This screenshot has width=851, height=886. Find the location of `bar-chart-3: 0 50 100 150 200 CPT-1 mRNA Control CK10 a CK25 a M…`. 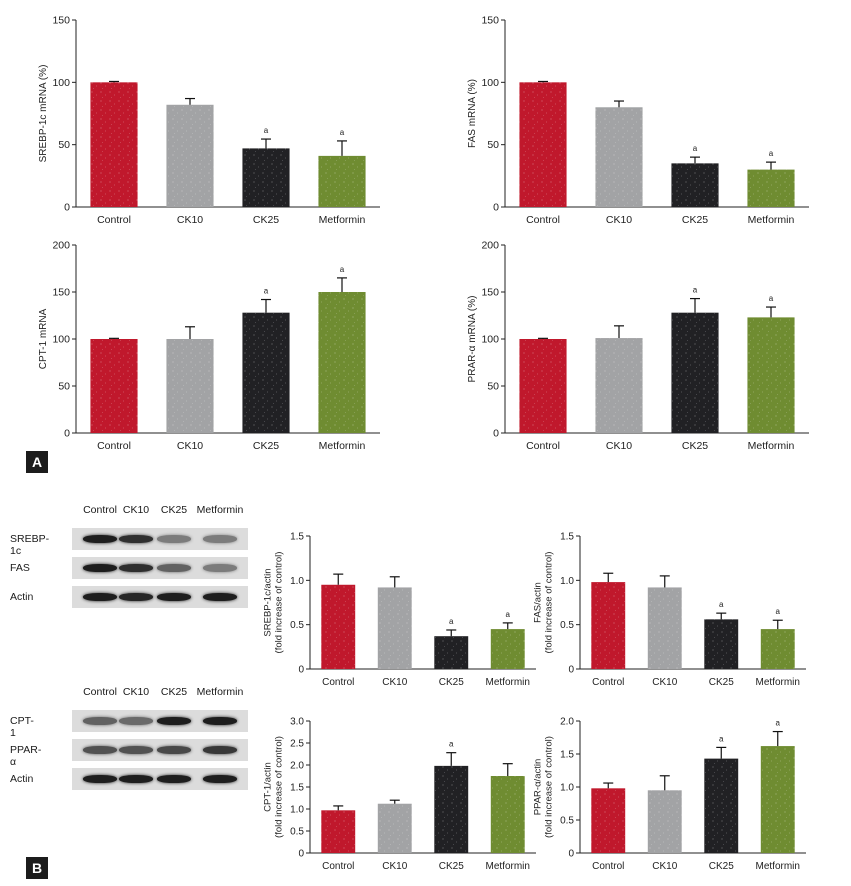

bar-chart-3: 0 50 100 150 200 CPT-1 mRNA Control CK10 a CK25 a M… is located at coordinates (209, 346).